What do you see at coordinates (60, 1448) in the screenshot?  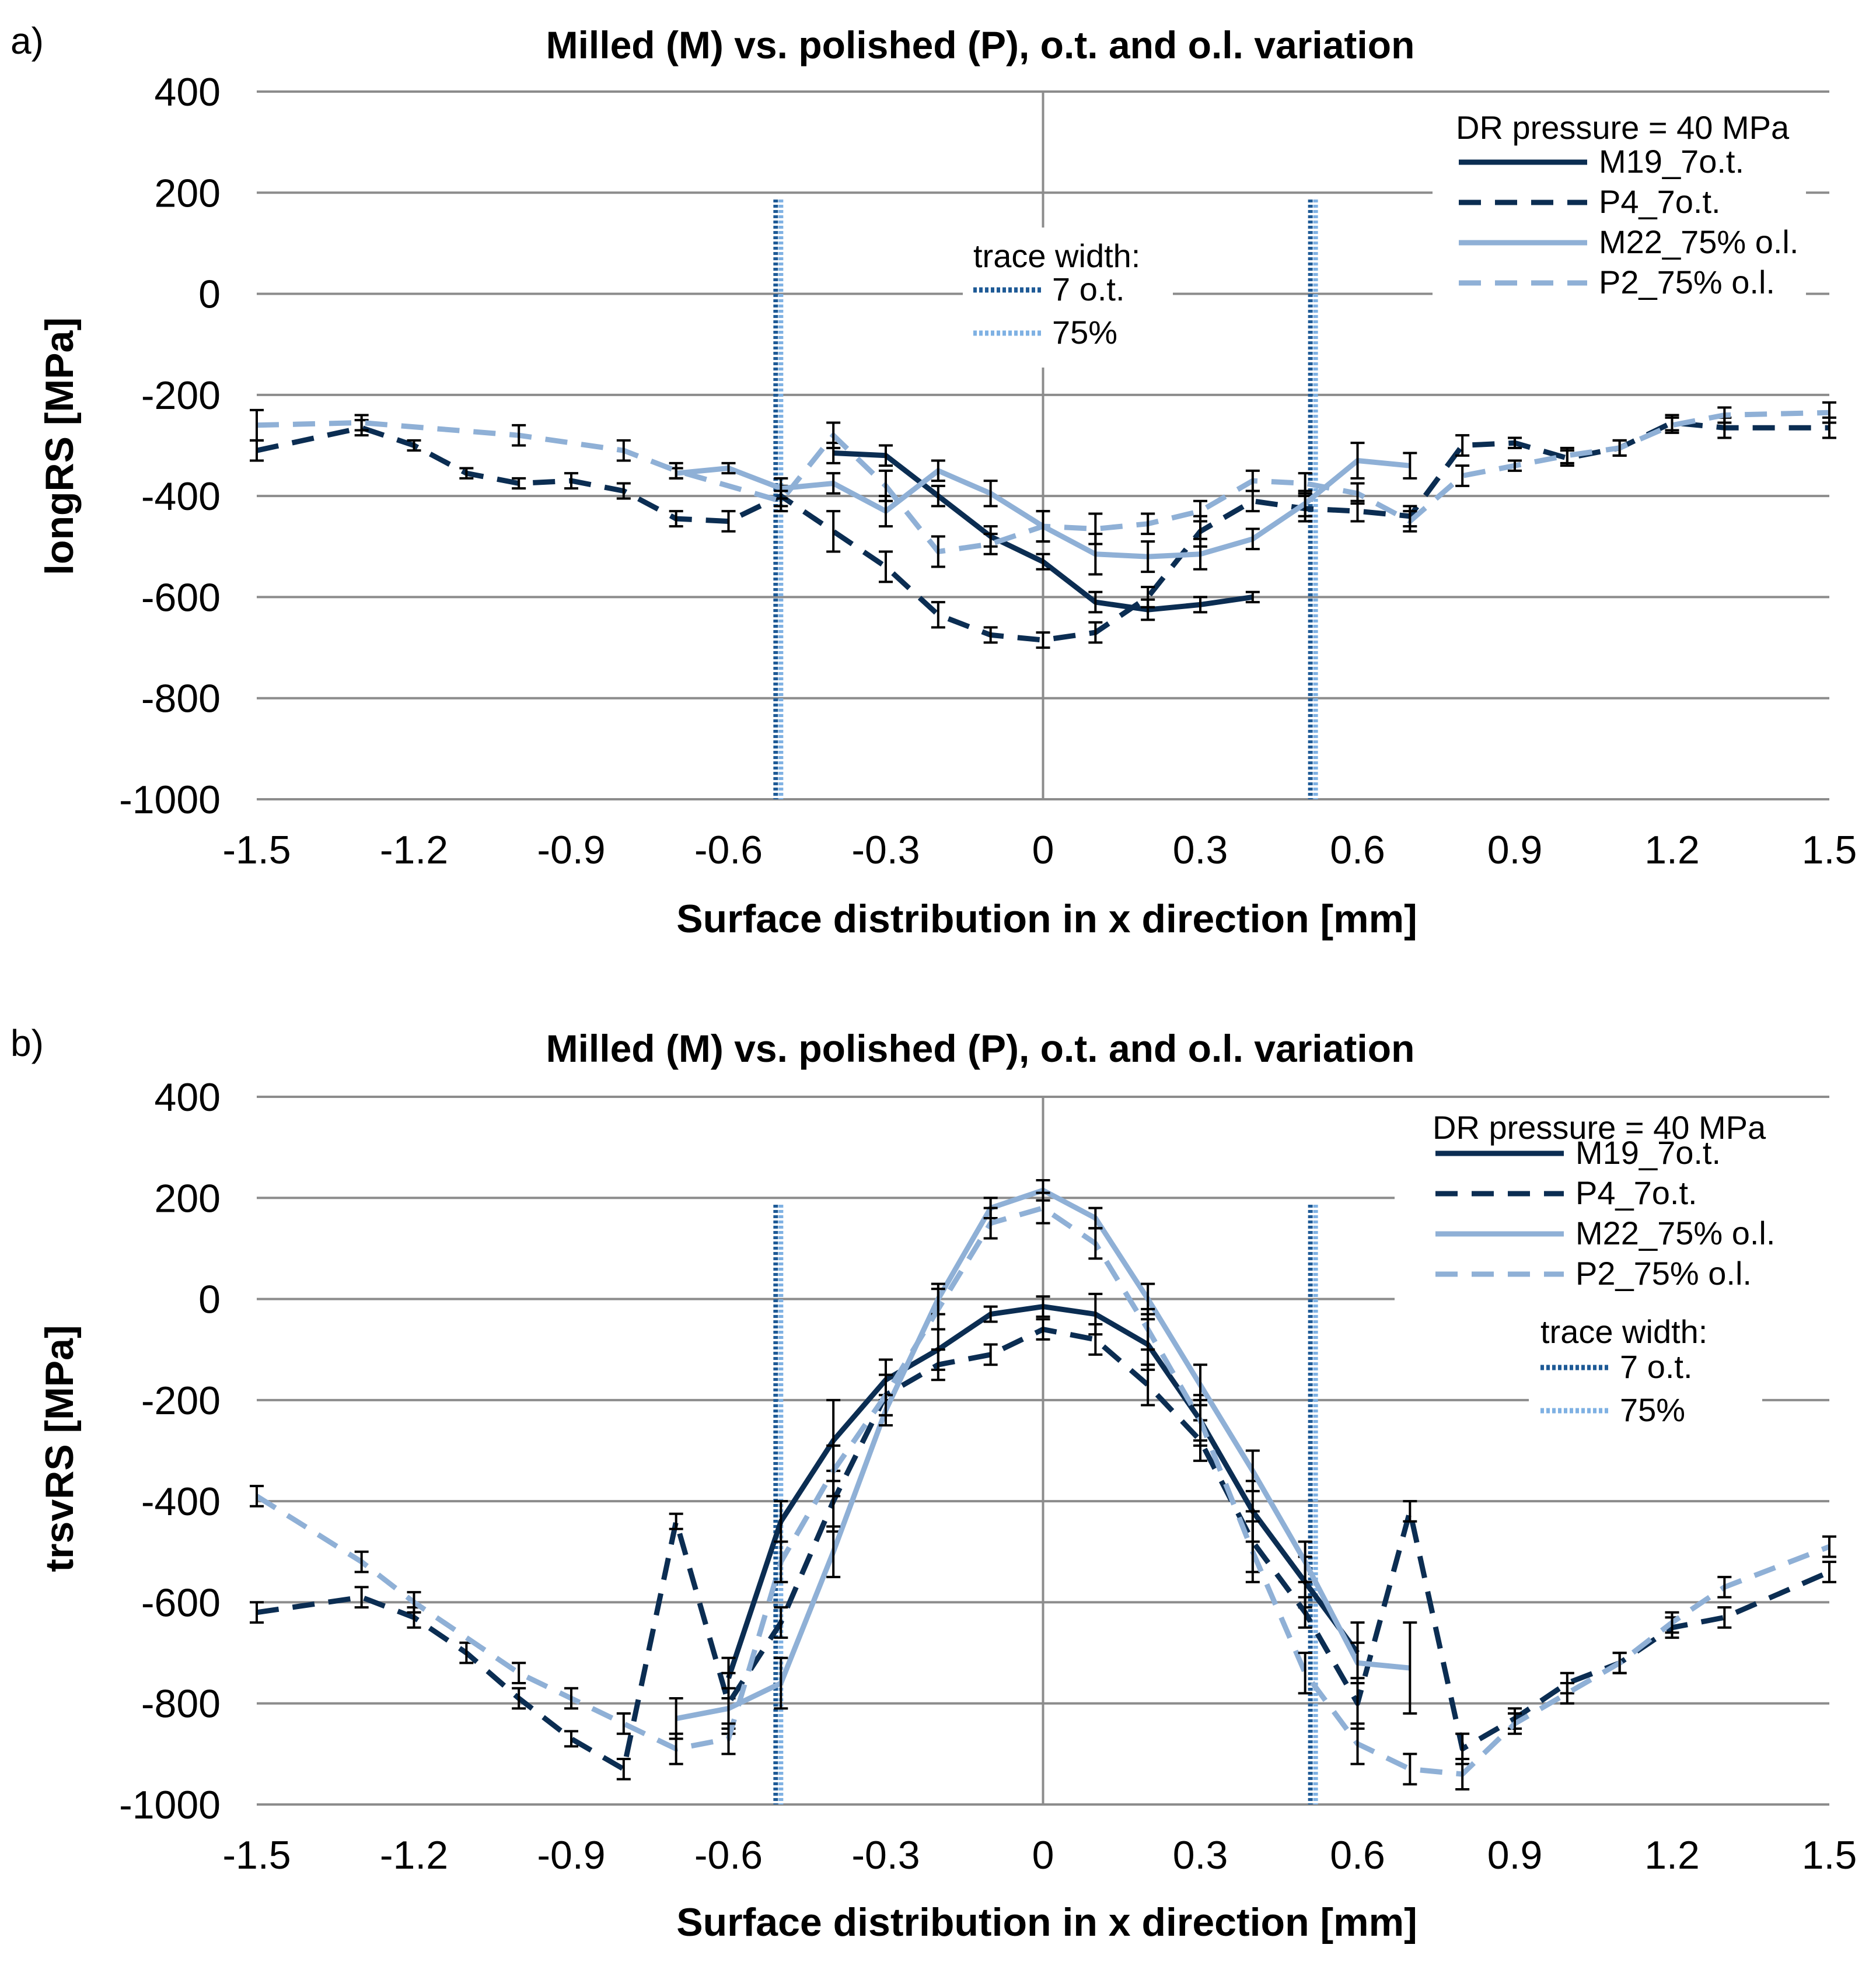 I see `y-axis-label: trsvRS [MPa]` at bounding box center [60, 1448].